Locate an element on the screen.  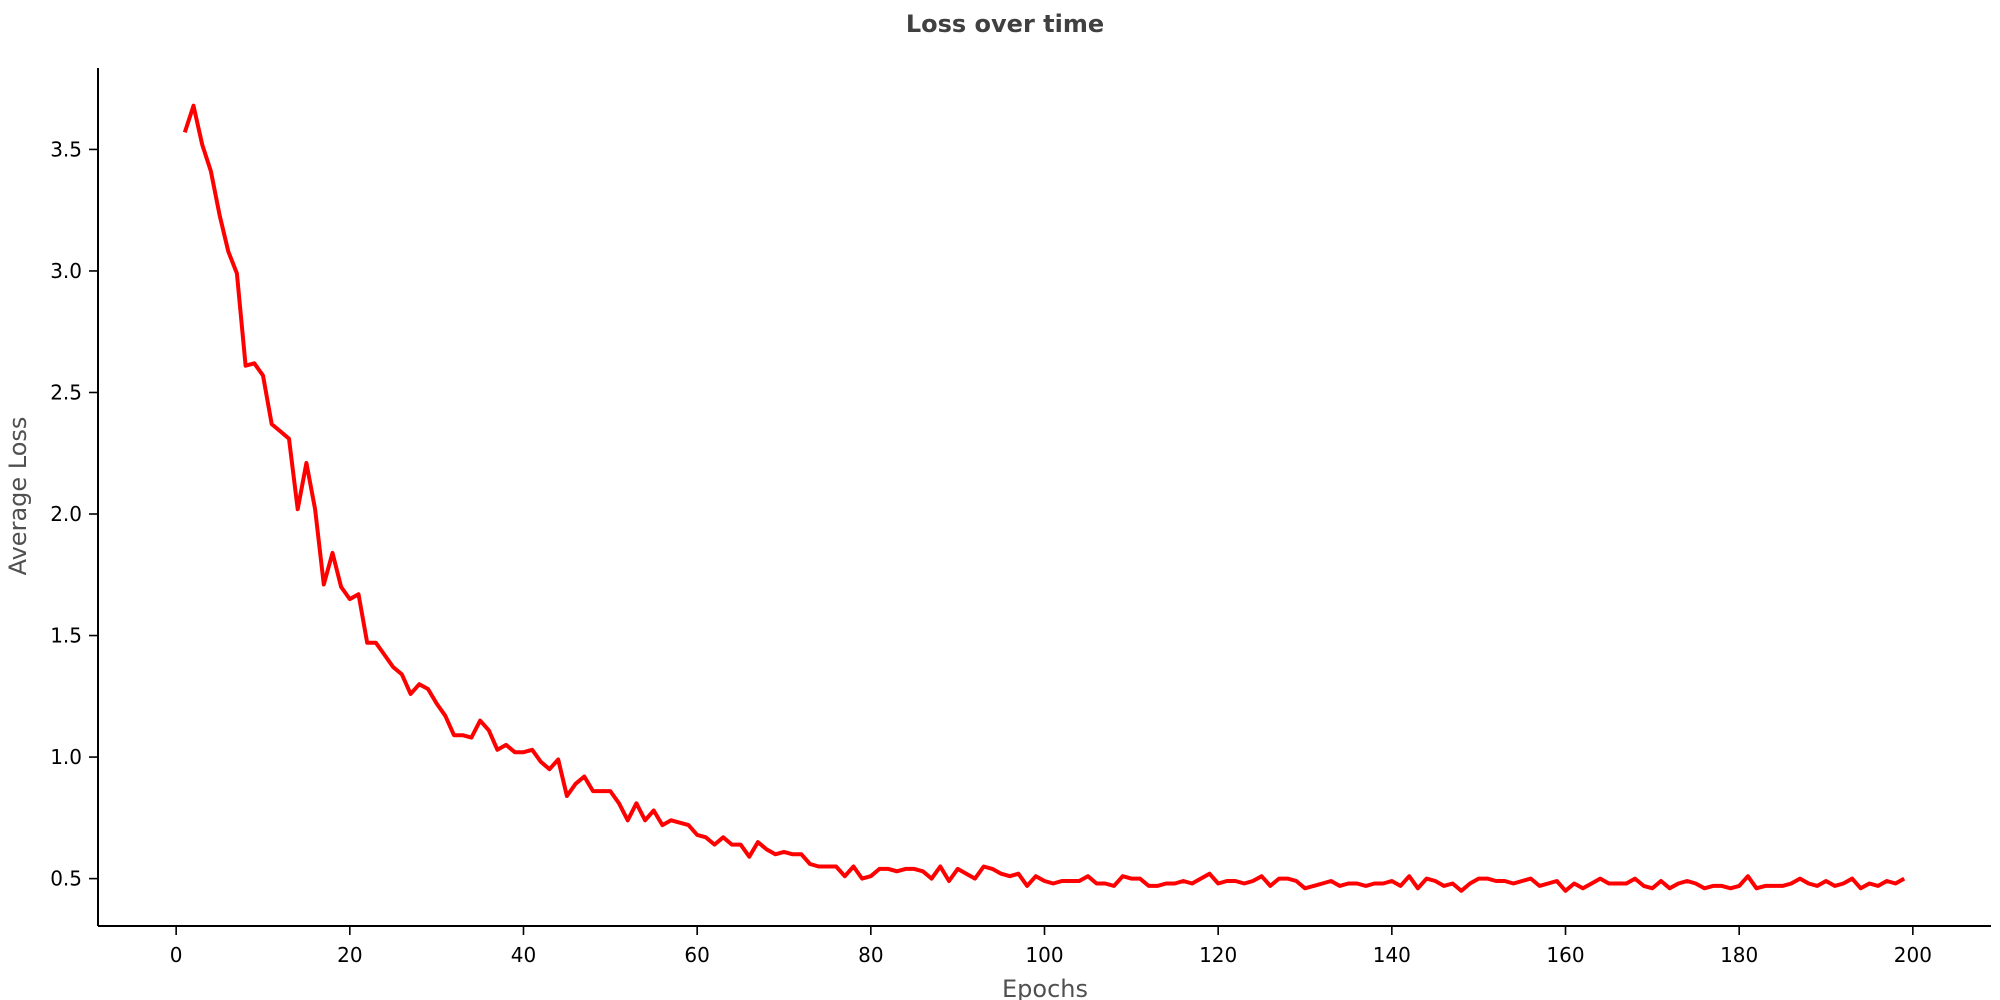
y-axis-ticks: 0.5 1.0 1.5 2.0 2.5 3.0 3.5 is located at coordinates (74, 514).